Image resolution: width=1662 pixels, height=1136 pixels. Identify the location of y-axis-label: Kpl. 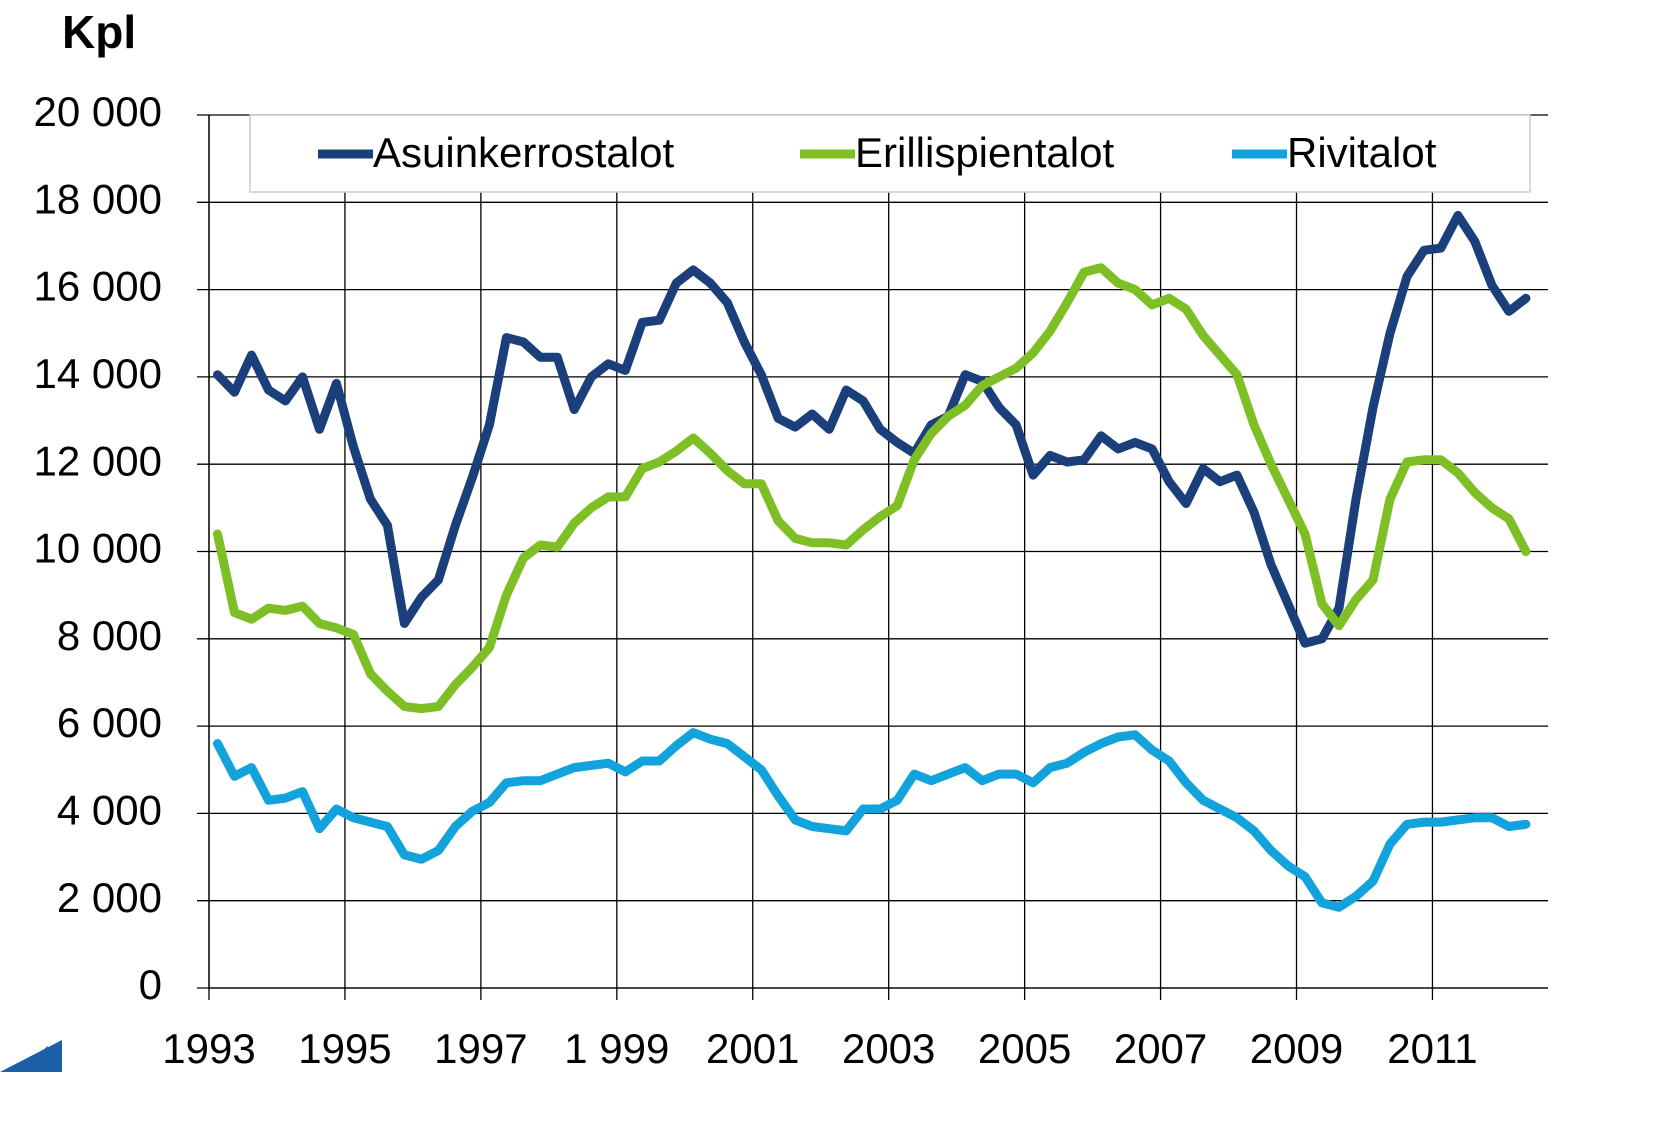
(99, 32).